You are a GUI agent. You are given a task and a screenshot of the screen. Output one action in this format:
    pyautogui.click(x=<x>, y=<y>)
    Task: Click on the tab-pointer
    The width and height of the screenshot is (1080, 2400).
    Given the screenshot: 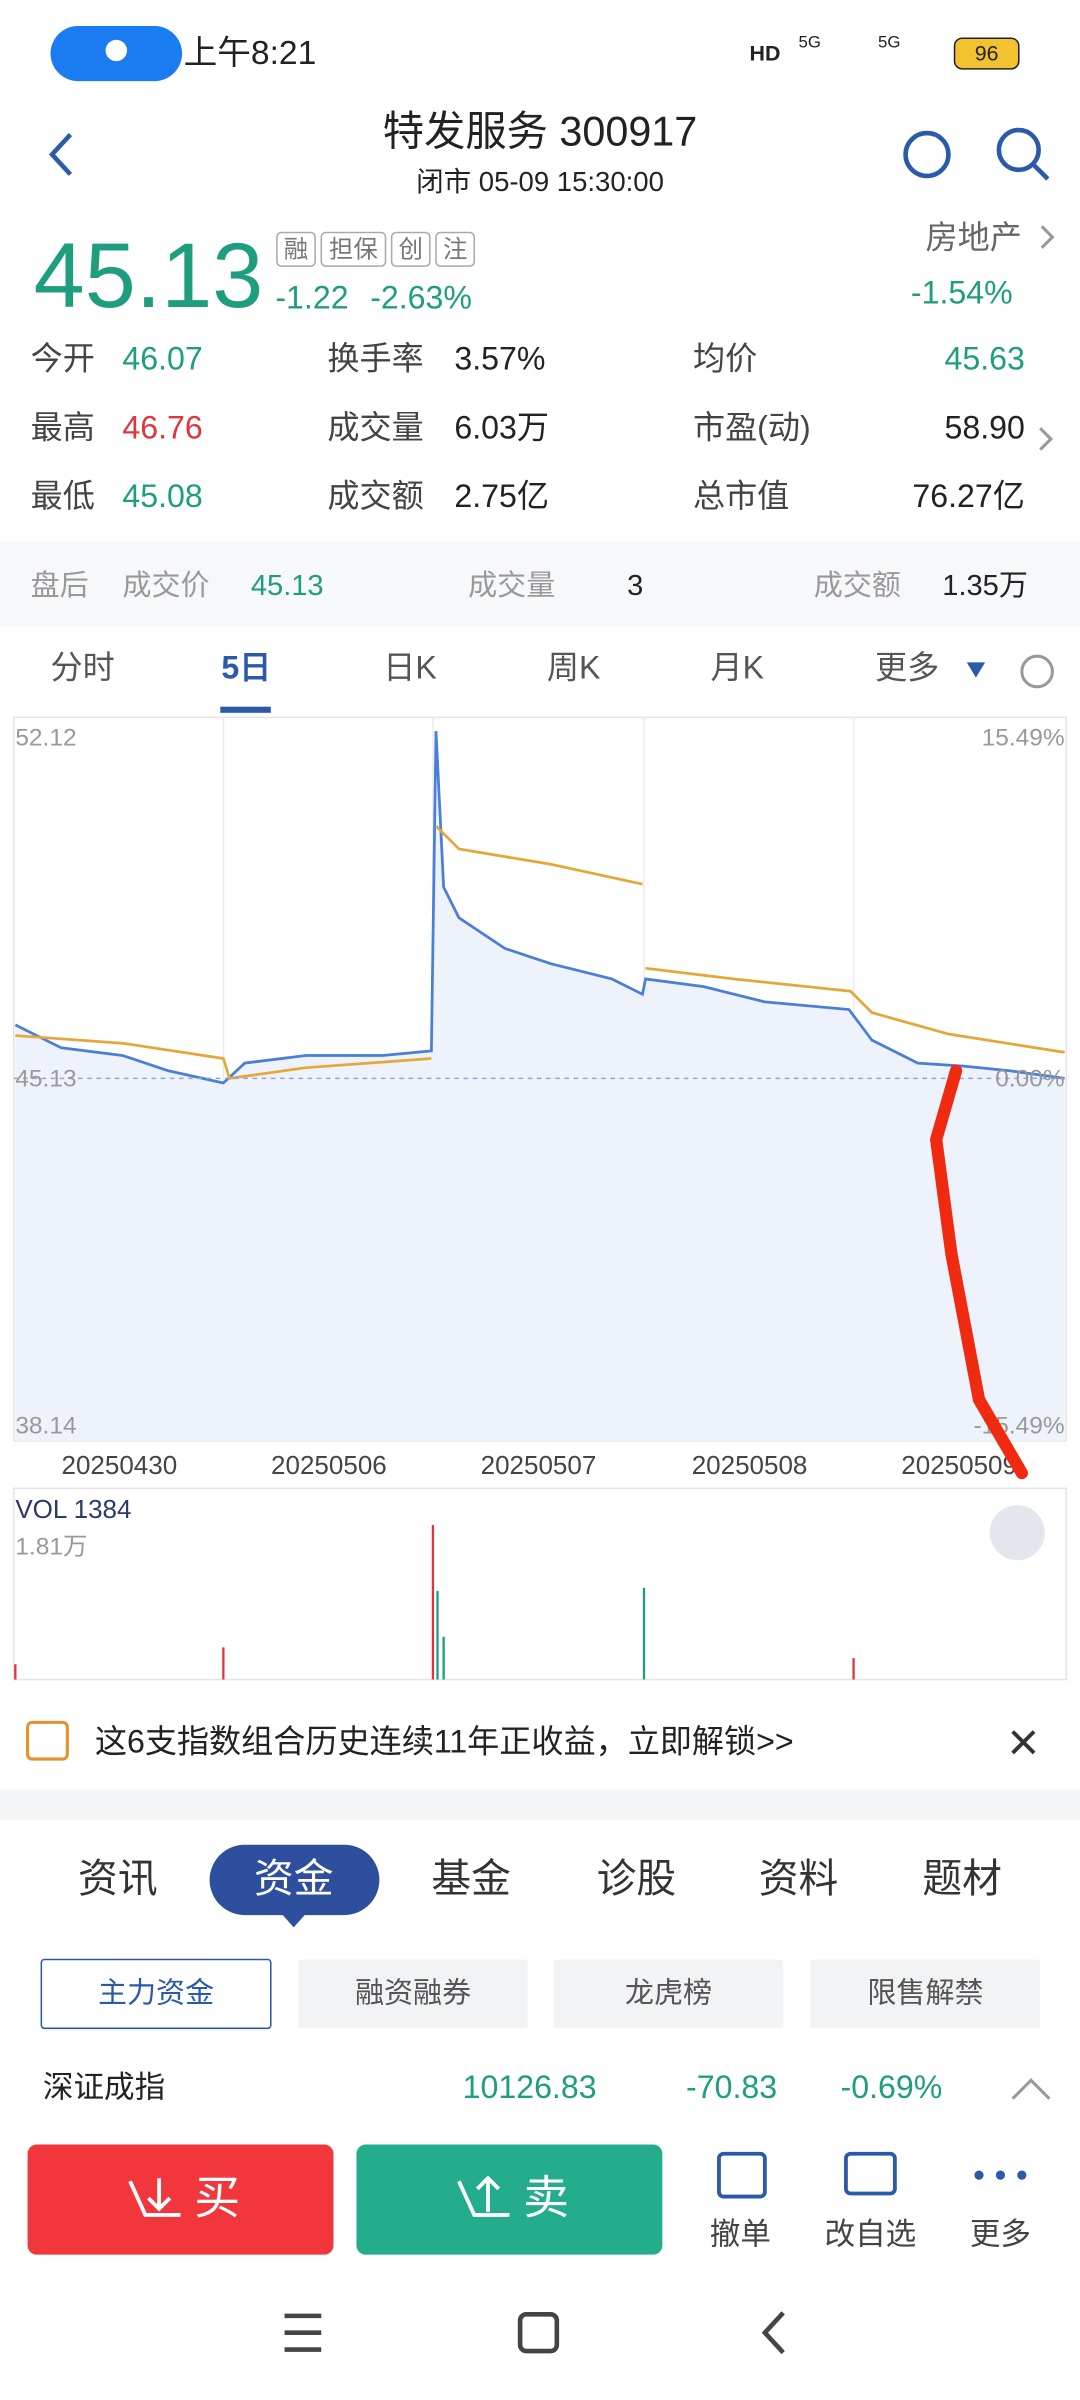 What is the action you would take?
    pyautogui.click(x=293, y=1920)
    